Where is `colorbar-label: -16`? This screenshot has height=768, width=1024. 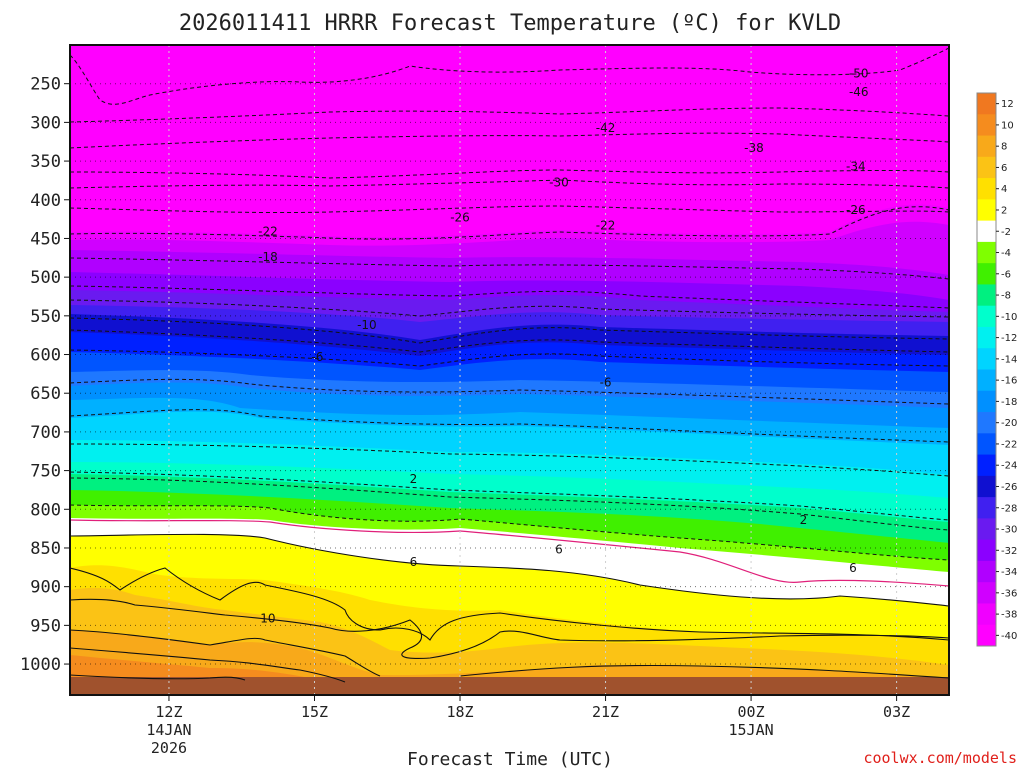
colorbar-label: -16 is located at coordinates (1009, 381).